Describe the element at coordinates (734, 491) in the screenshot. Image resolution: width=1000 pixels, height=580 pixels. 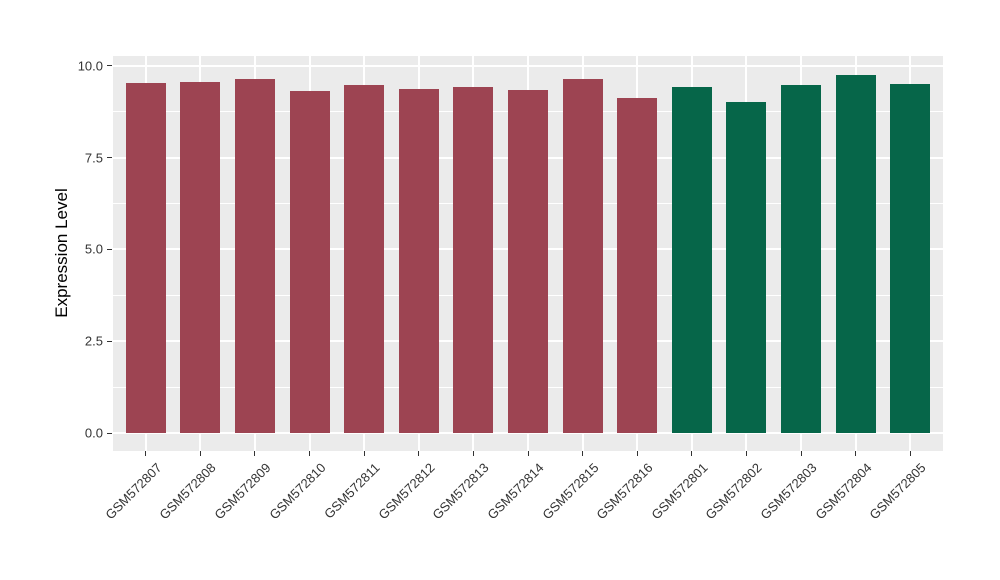
I see `x-tick-label: GSM572802` at that location.